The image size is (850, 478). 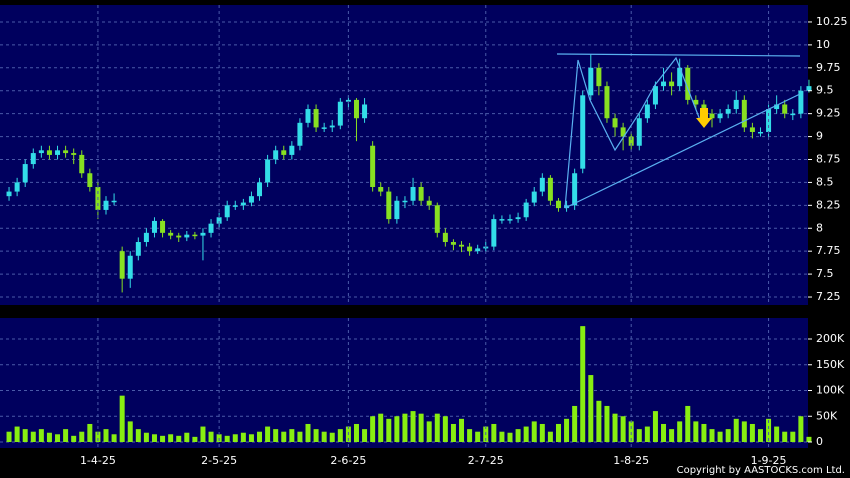 What do you see at coordinates (819, 227) in the screenshot?
I see `y-tick-label: 8` at bounding box center [819, 227].